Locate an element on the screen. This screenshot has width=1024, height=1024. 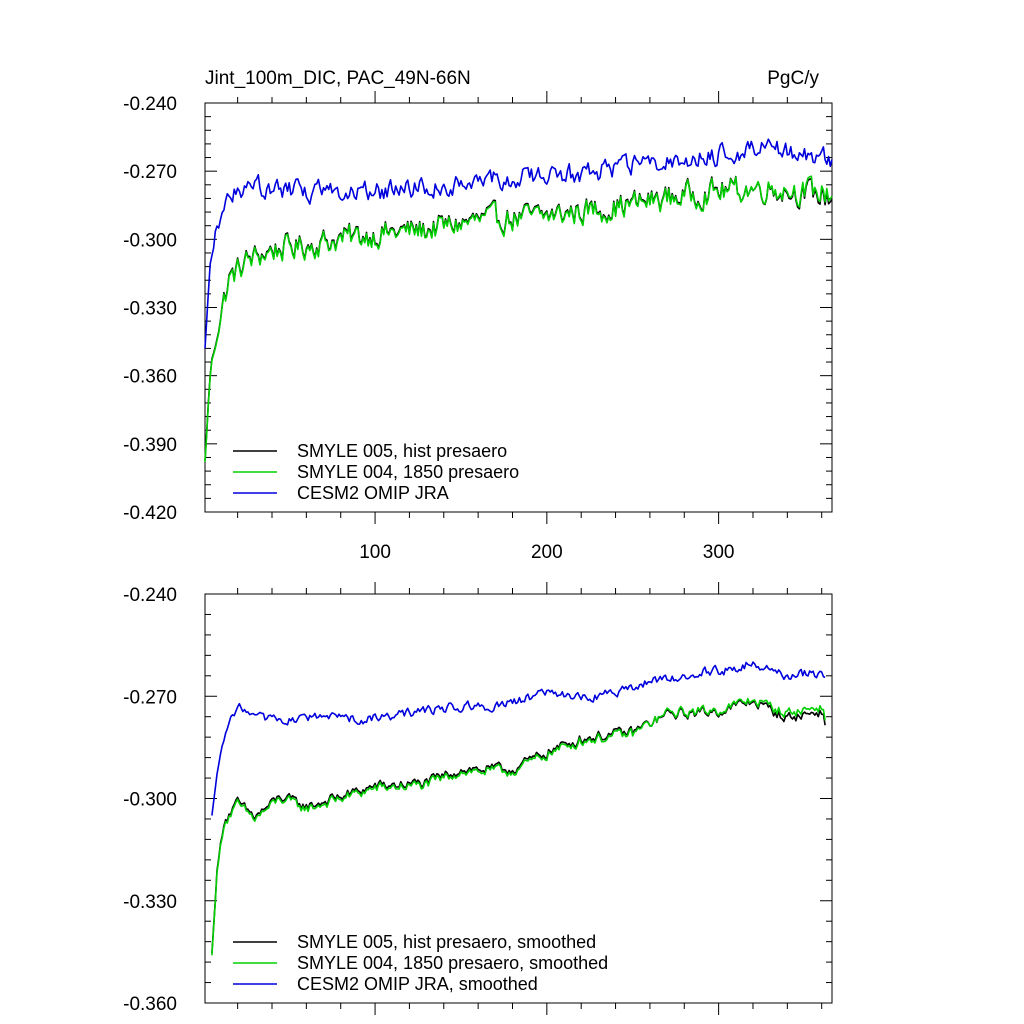
ytick-label: -0.420 is located at coordinates (150, 513).